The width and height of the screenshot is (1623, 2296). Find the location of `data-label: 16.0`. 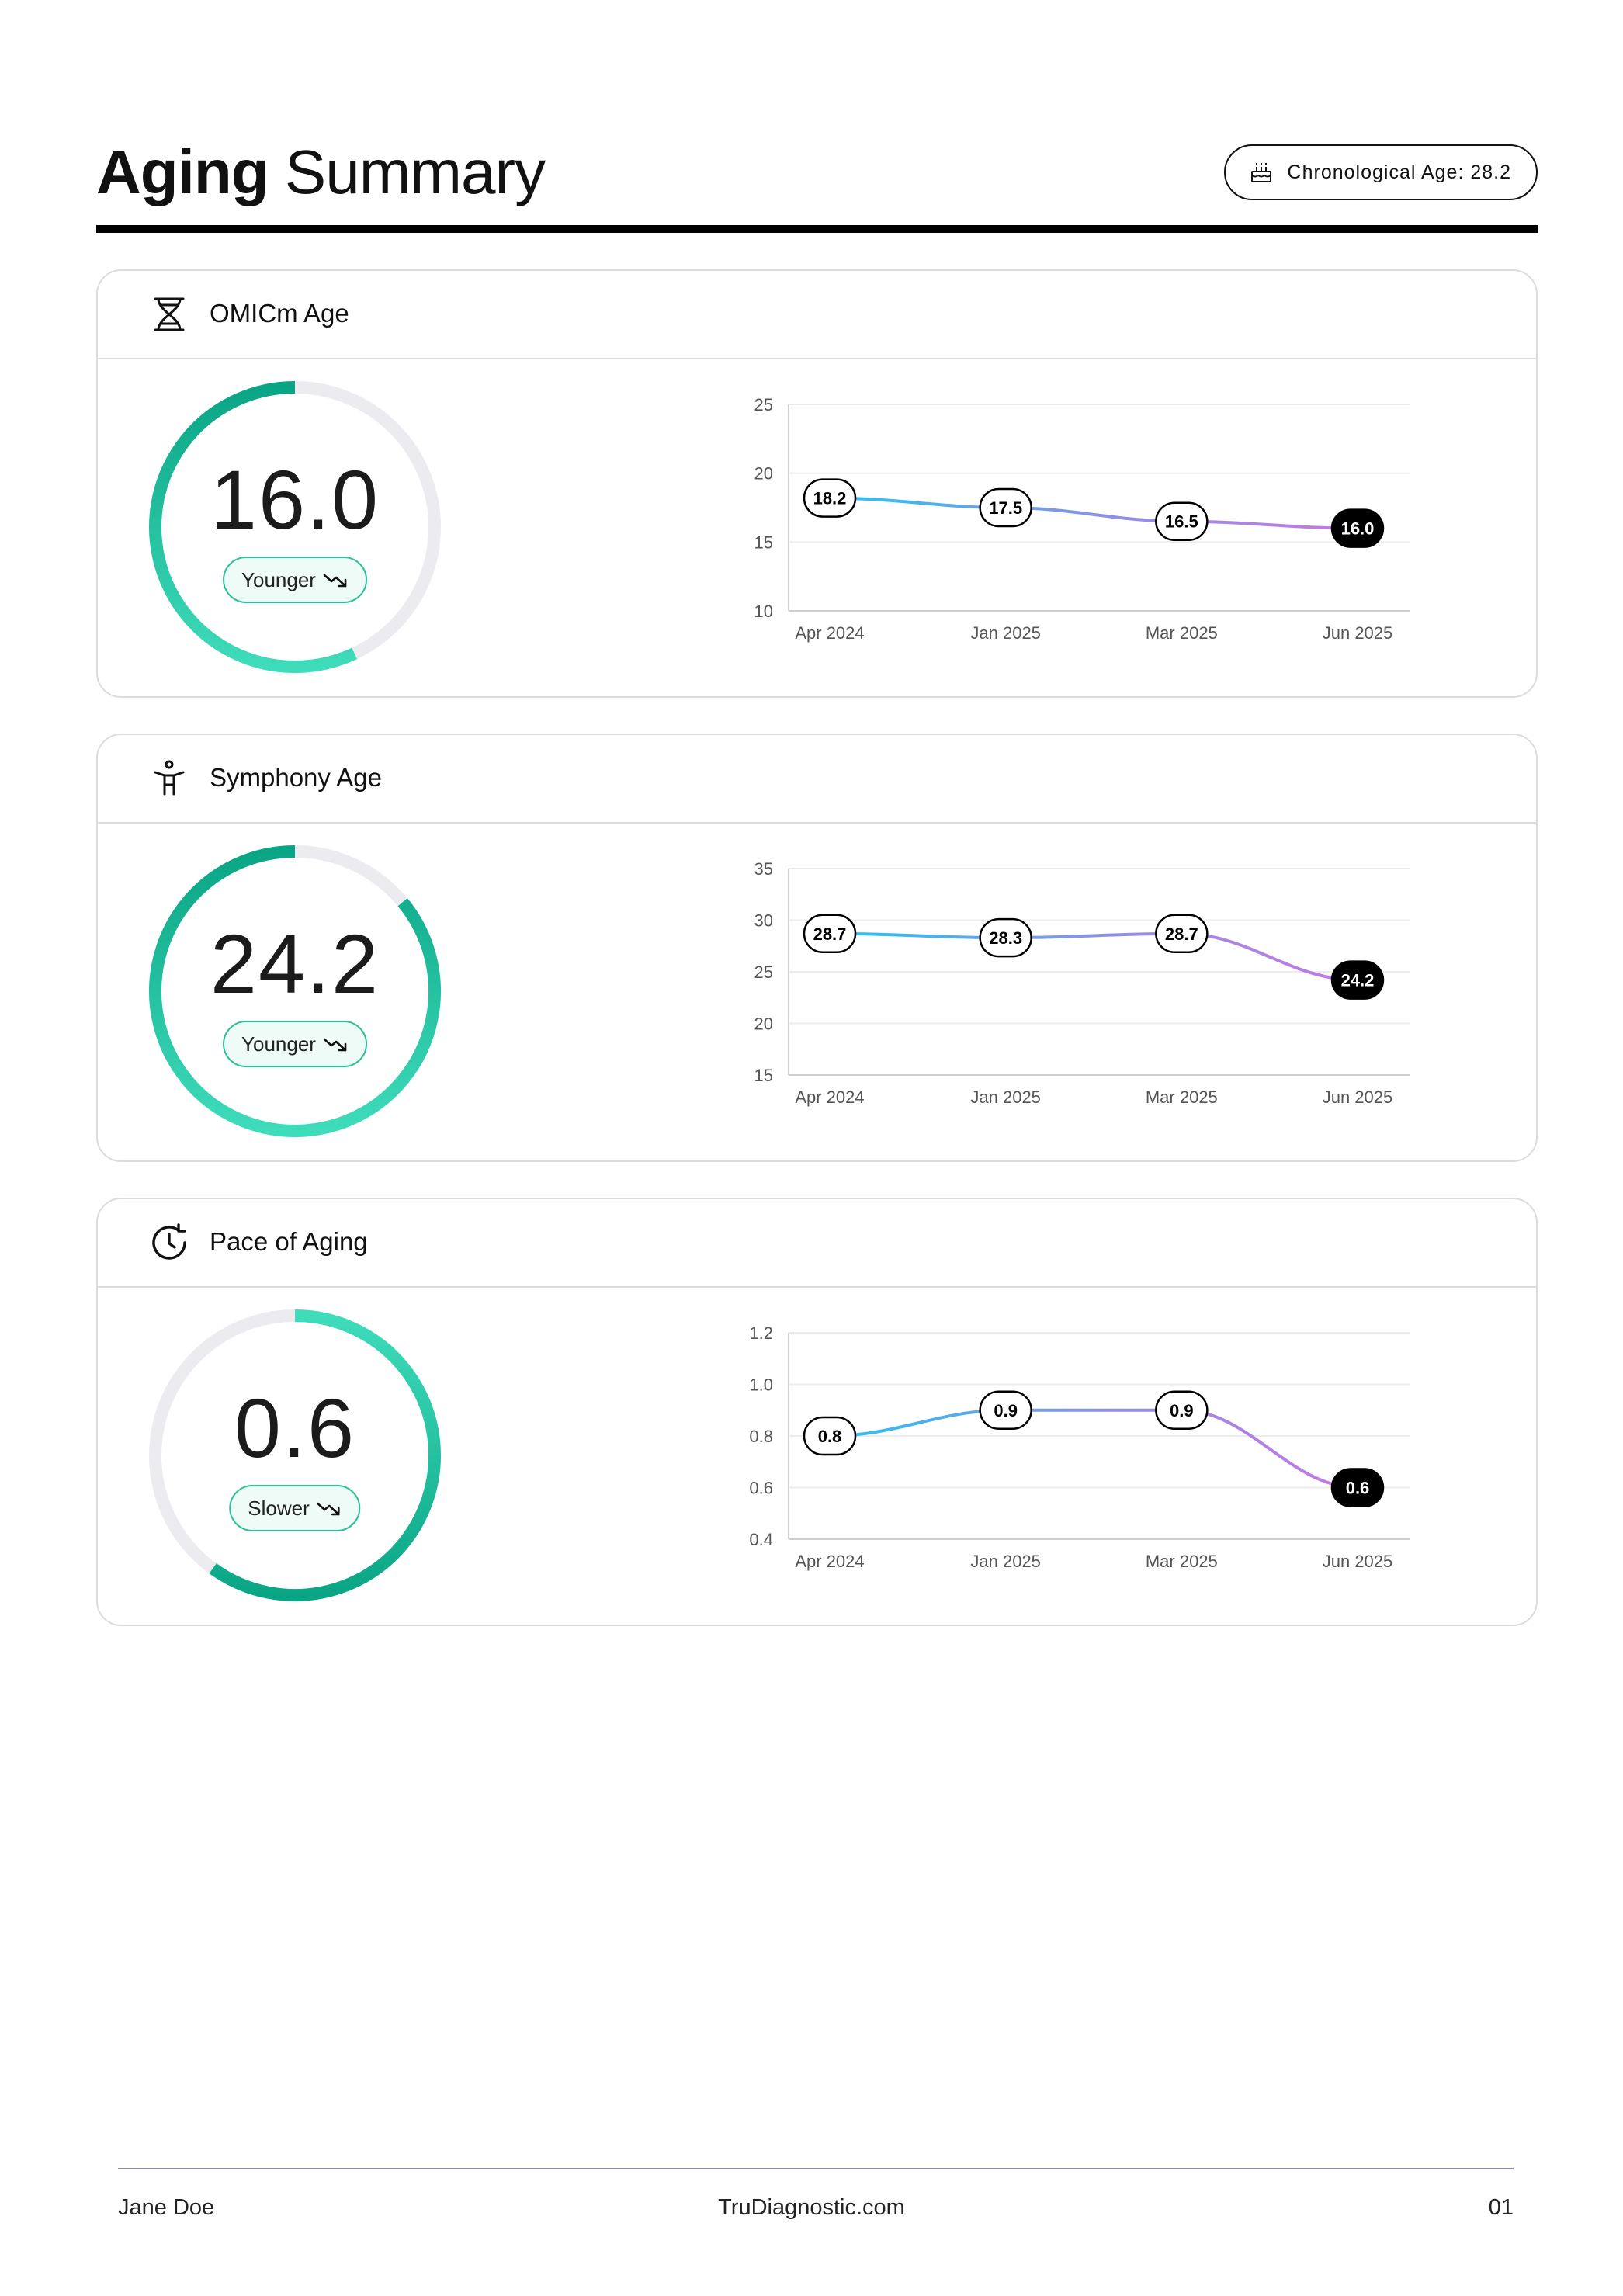

data-label: 16.0 is located at coordinates (1358, 529).